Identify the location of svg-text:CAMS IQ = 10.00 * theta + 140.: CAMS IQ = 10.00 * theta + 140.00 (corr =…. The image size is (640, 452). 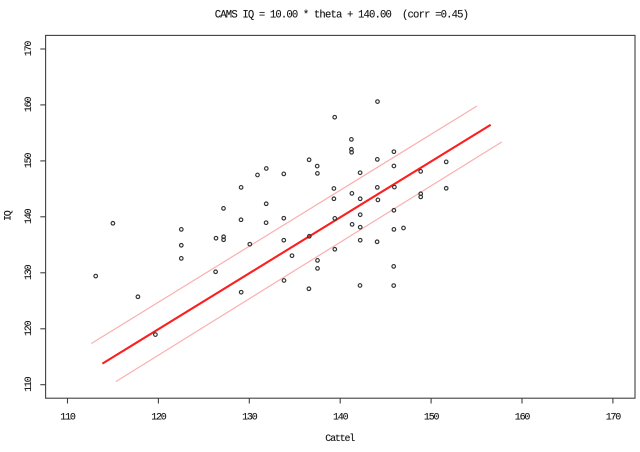
(341, 16).